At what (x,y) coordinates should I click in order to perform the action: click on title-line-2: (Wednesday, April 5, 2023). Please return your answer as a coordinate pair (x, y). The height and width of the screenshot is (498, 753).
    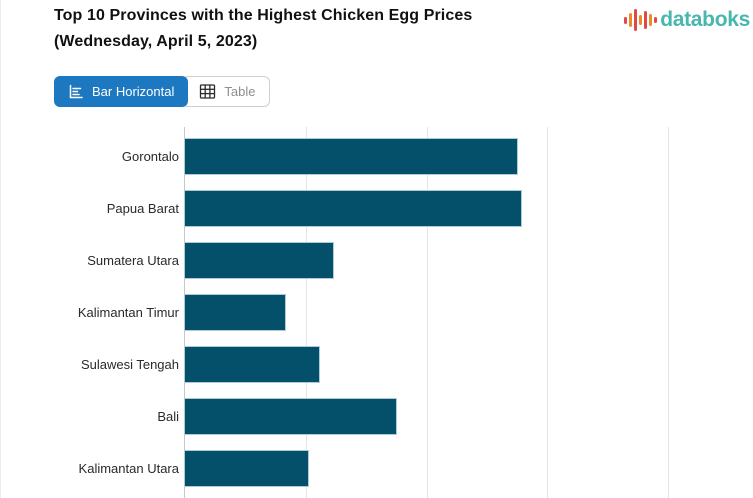
    Looking at the image, I should click on (156, 41).